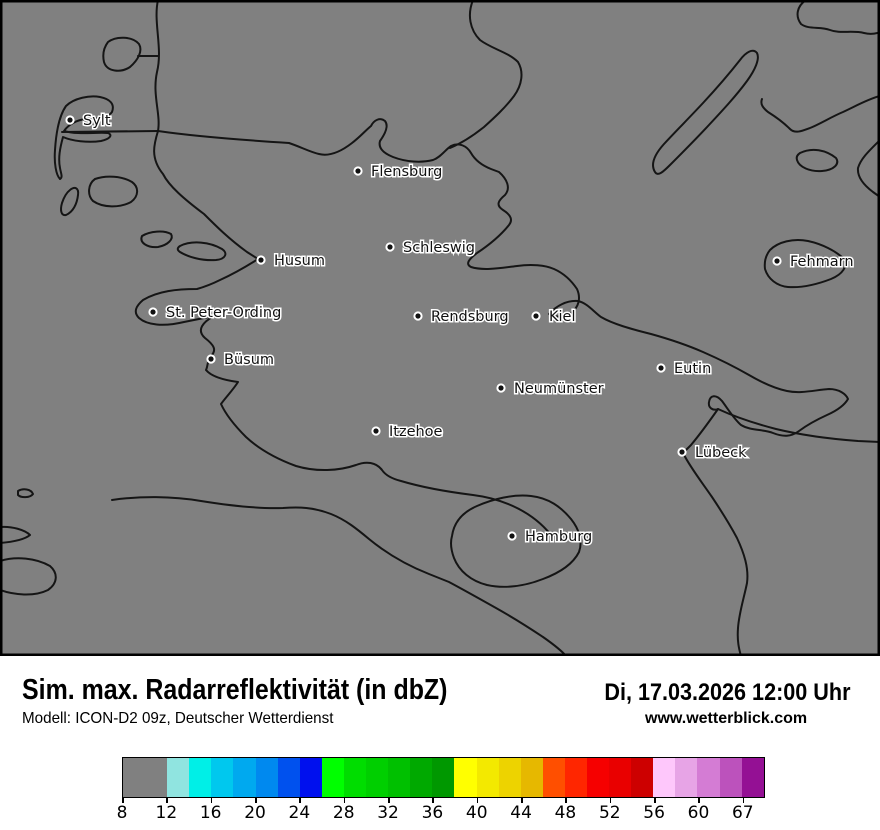 The image size is (880, 830). Describe the element at coordinates (299, 813) in the screenshot. I see `colorbar-tick-label: 24` at that location.